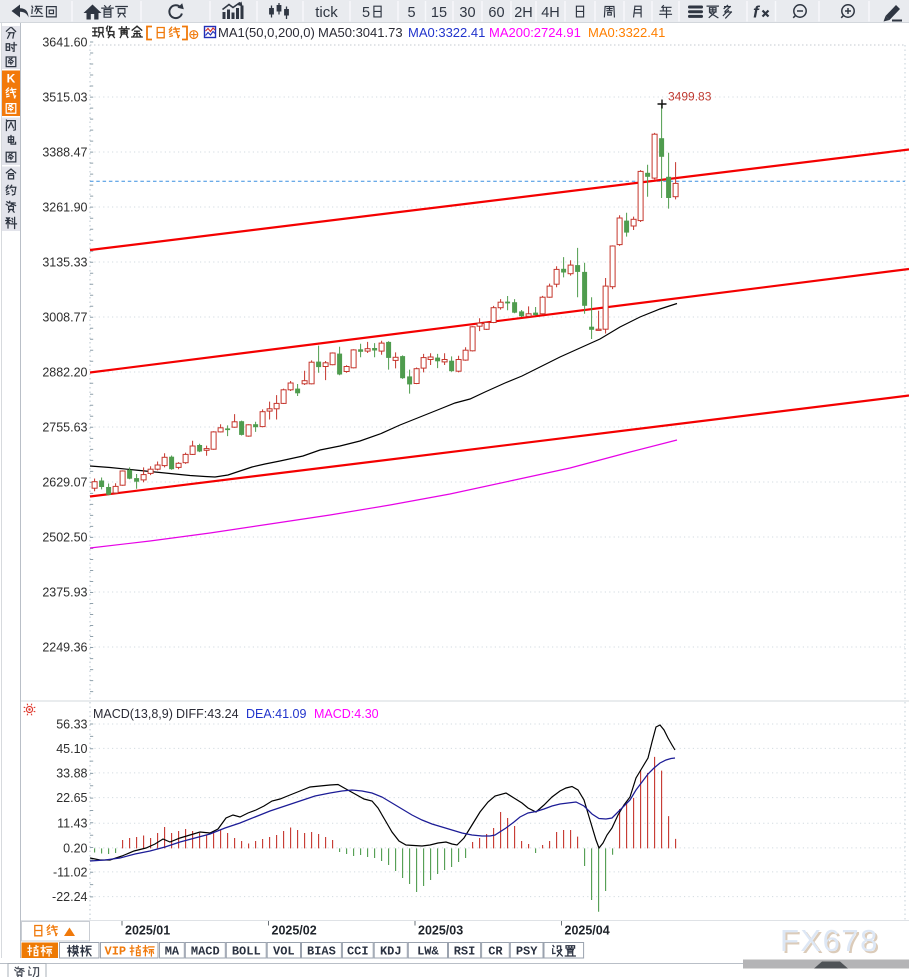 Image resolution: width=909 pixels, height=977 pixels. What do you see at coordinates (64, 538) in the screenshot?
I see `svg-text: 2502.50` at bounding box center [64, 538].